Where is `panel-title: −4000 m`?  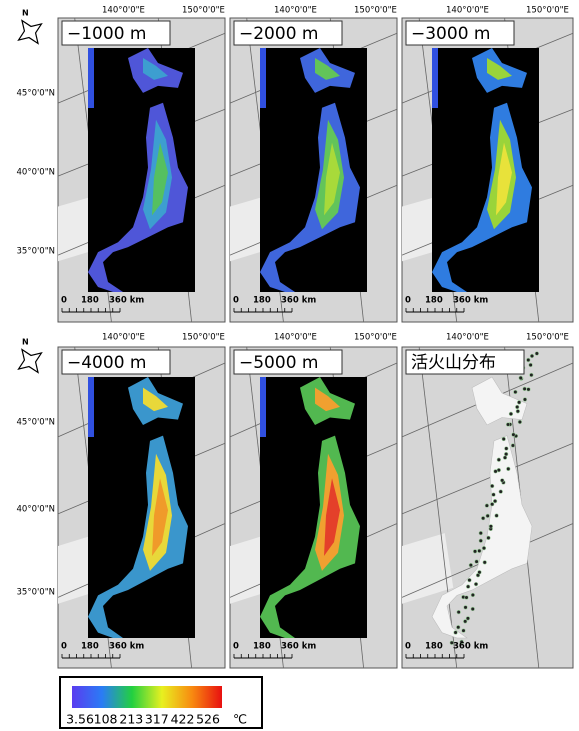 panel-title: −4000 m is located at coordinates (106, 363).